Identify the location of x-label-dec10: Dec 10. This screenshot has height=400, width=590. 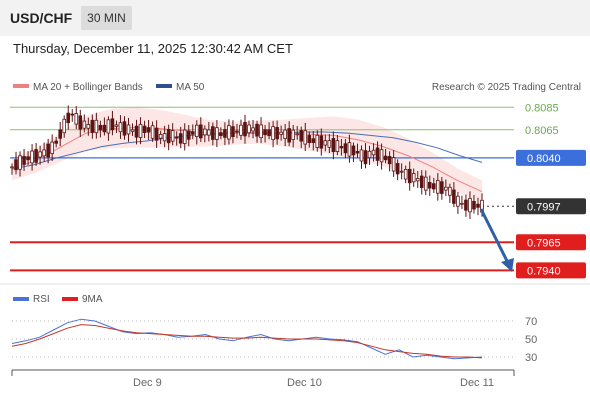
(304, 383).